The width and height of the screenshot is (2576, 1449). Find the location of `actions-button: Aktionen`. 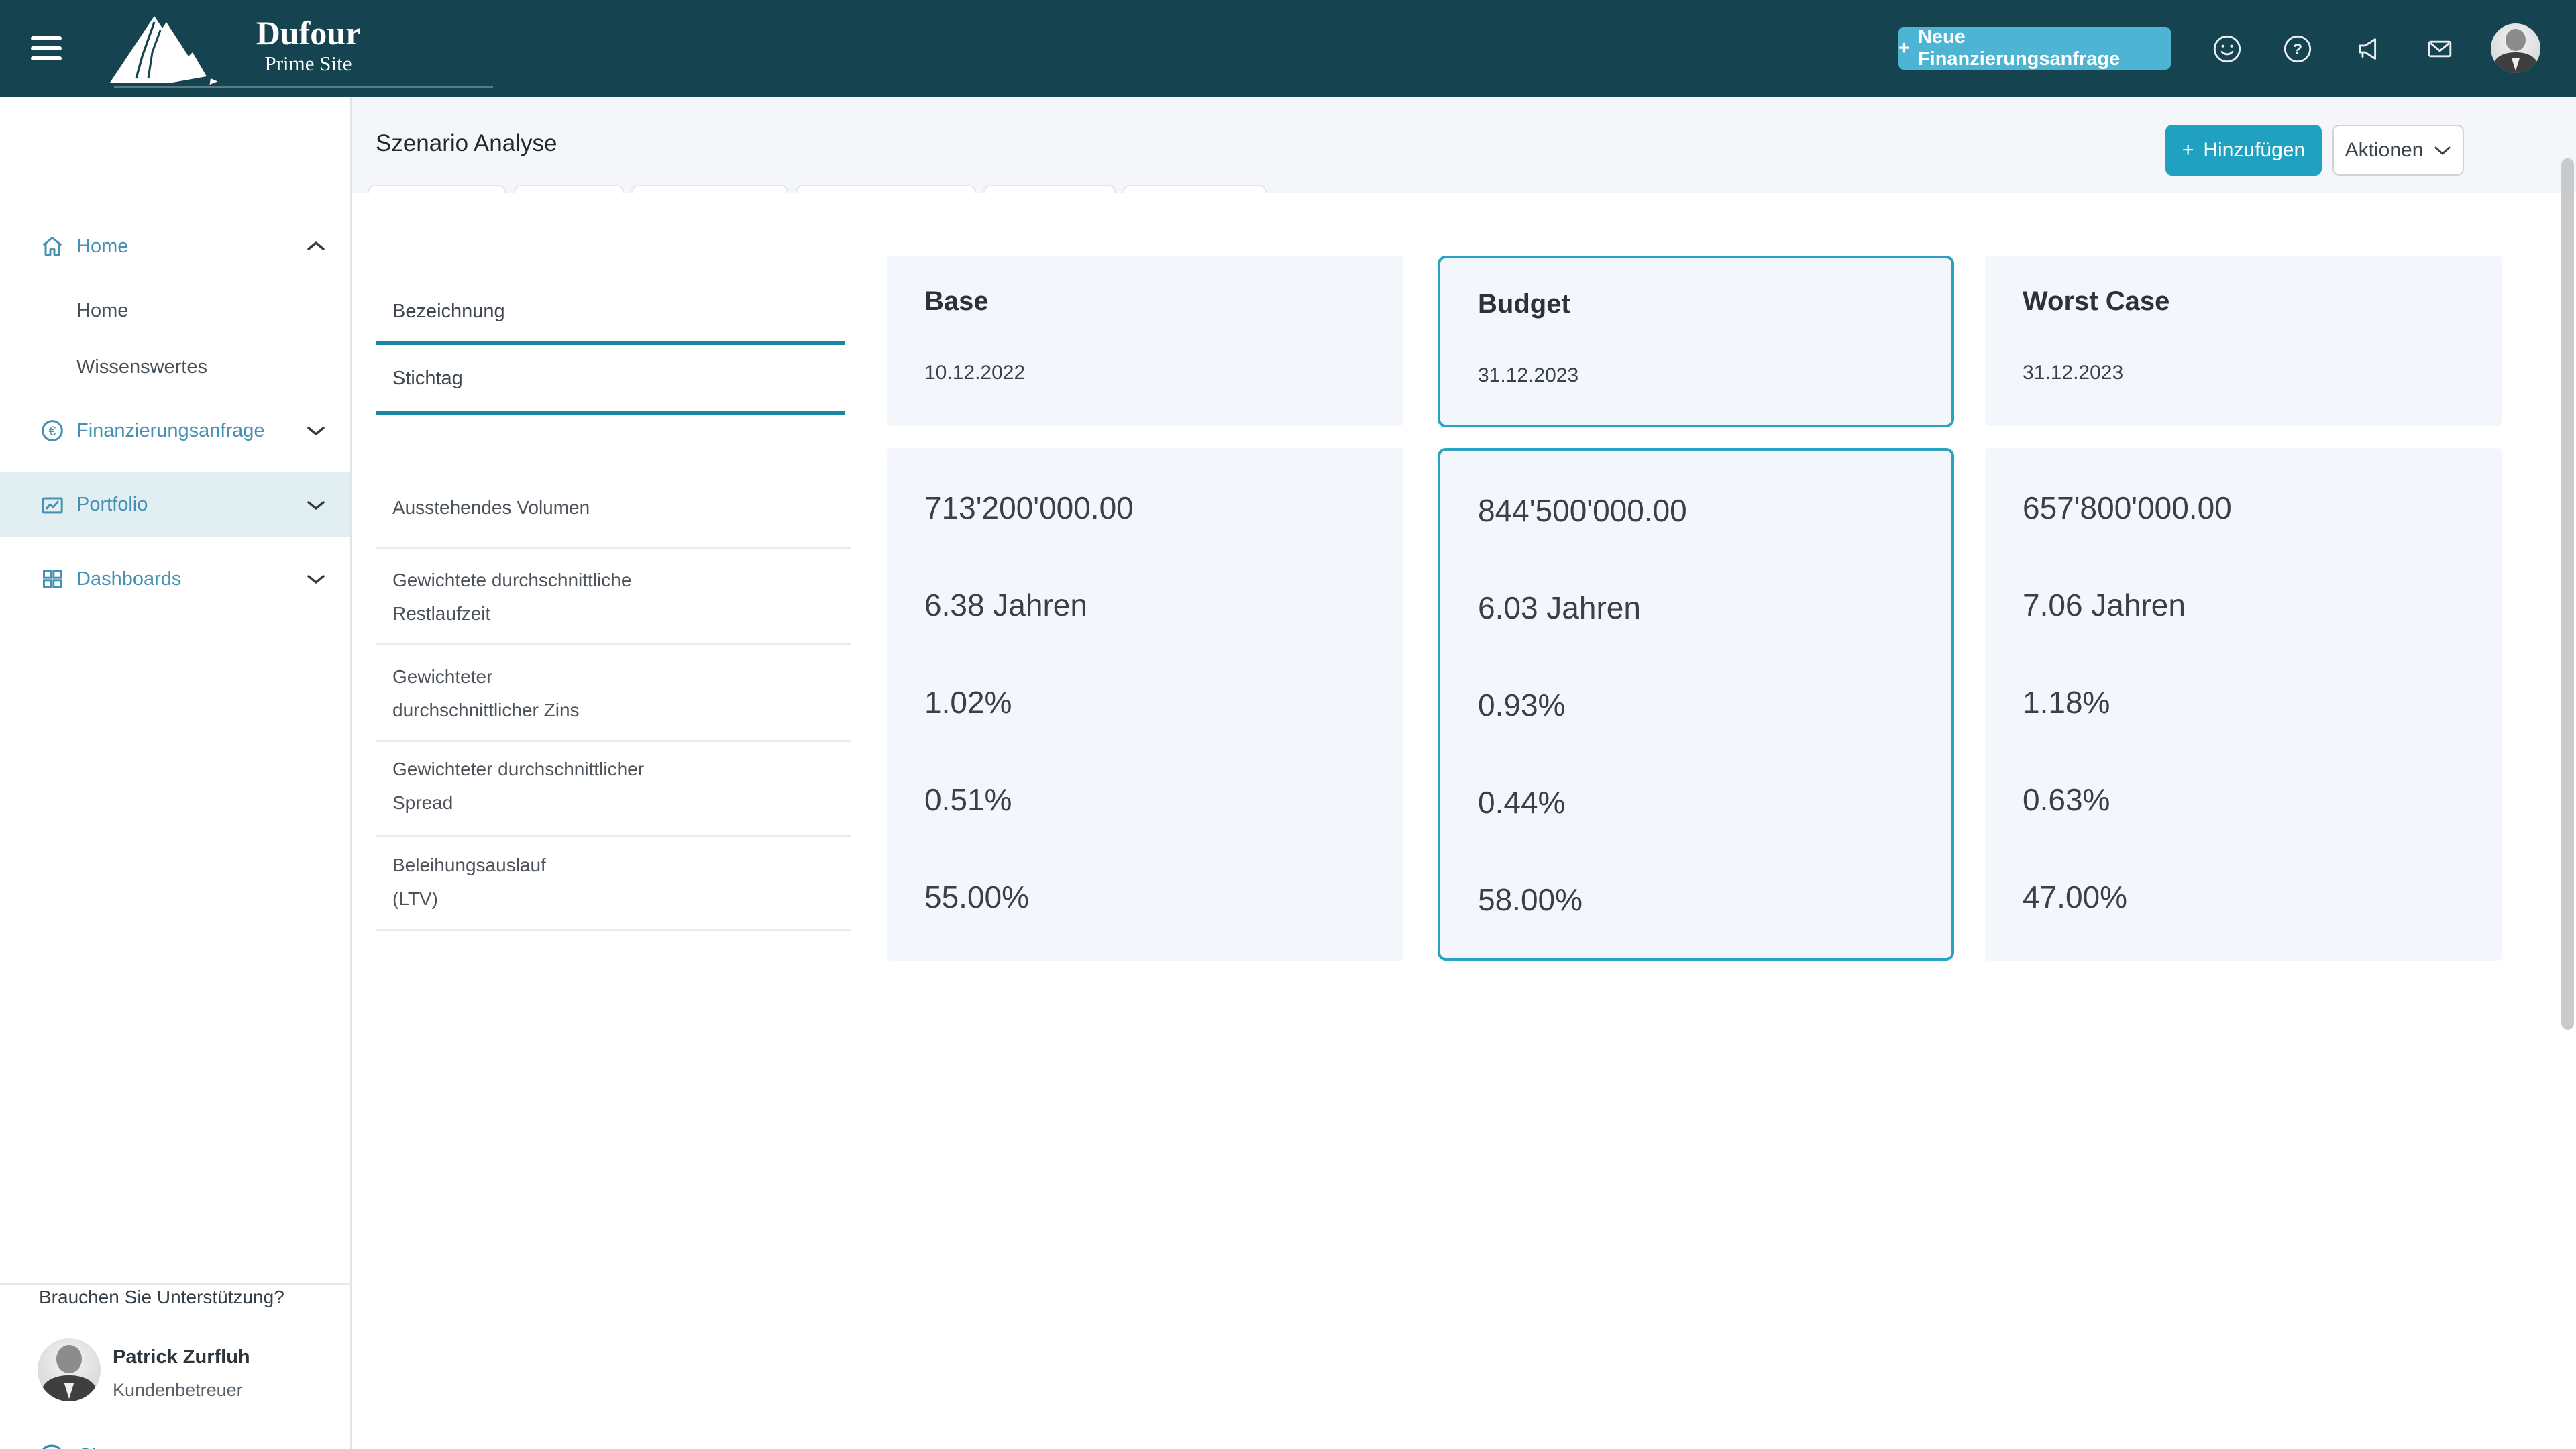

actions-button: Aktionen is located at coordinates (2398, 150).